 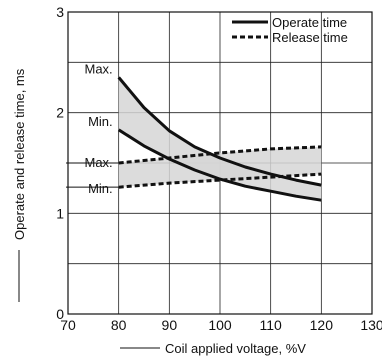 I want to click on annotation-3: Min., so click(x=100, y=188).